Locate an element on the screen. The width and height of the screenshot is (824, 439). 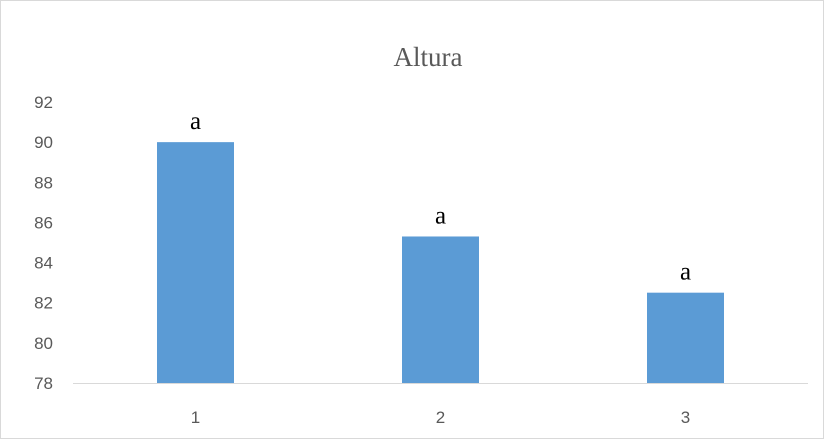
x-tick-label: 2 is located at coordinates (440, 417).